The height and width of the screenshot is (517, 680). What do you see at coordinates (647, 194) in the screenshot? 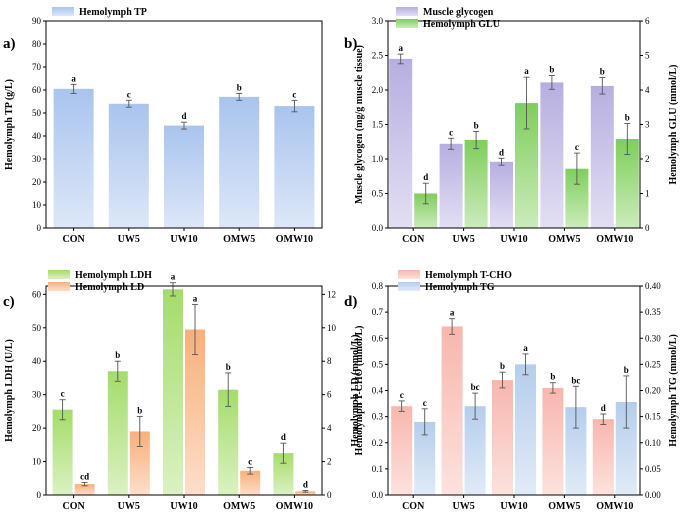
I see `y2-tick-label: 1` at bounding box center [647, 194].